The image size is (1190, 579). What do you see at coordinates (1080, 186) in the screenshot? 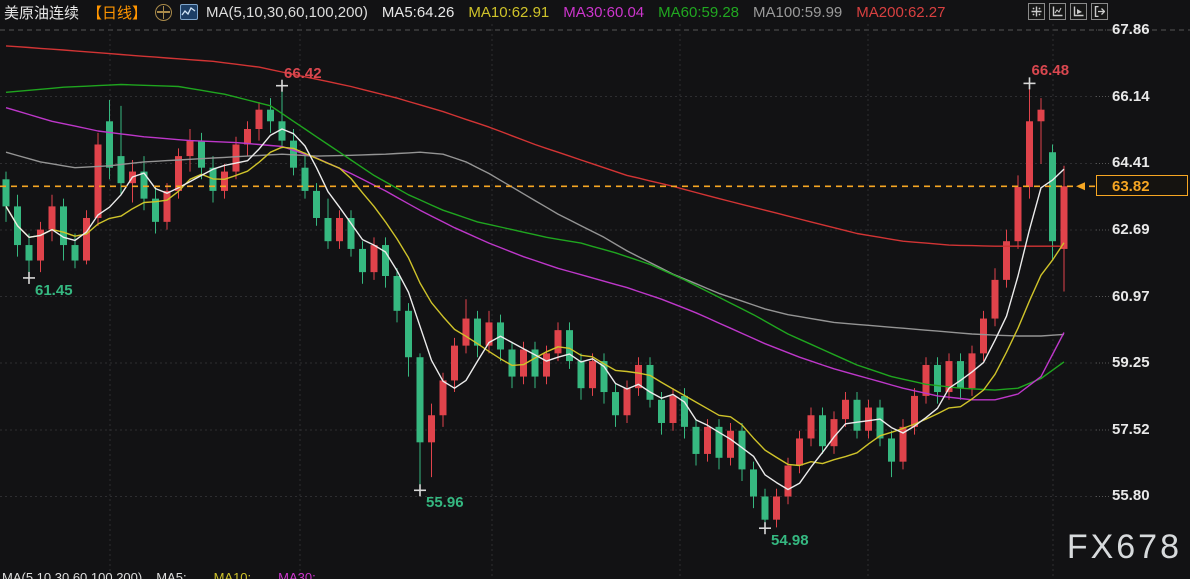
I see `current-price-arrow` at bounding box center [1080, 186].